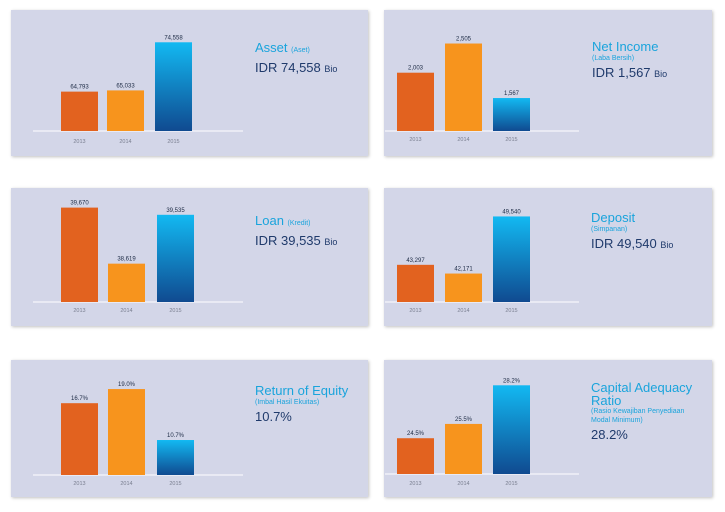 This screenshot has width=725, height=512. What do you see at coordinates (613, 217) in the screenshot?
I see `panel-title: Deposit` at bounding box center [613, 217].